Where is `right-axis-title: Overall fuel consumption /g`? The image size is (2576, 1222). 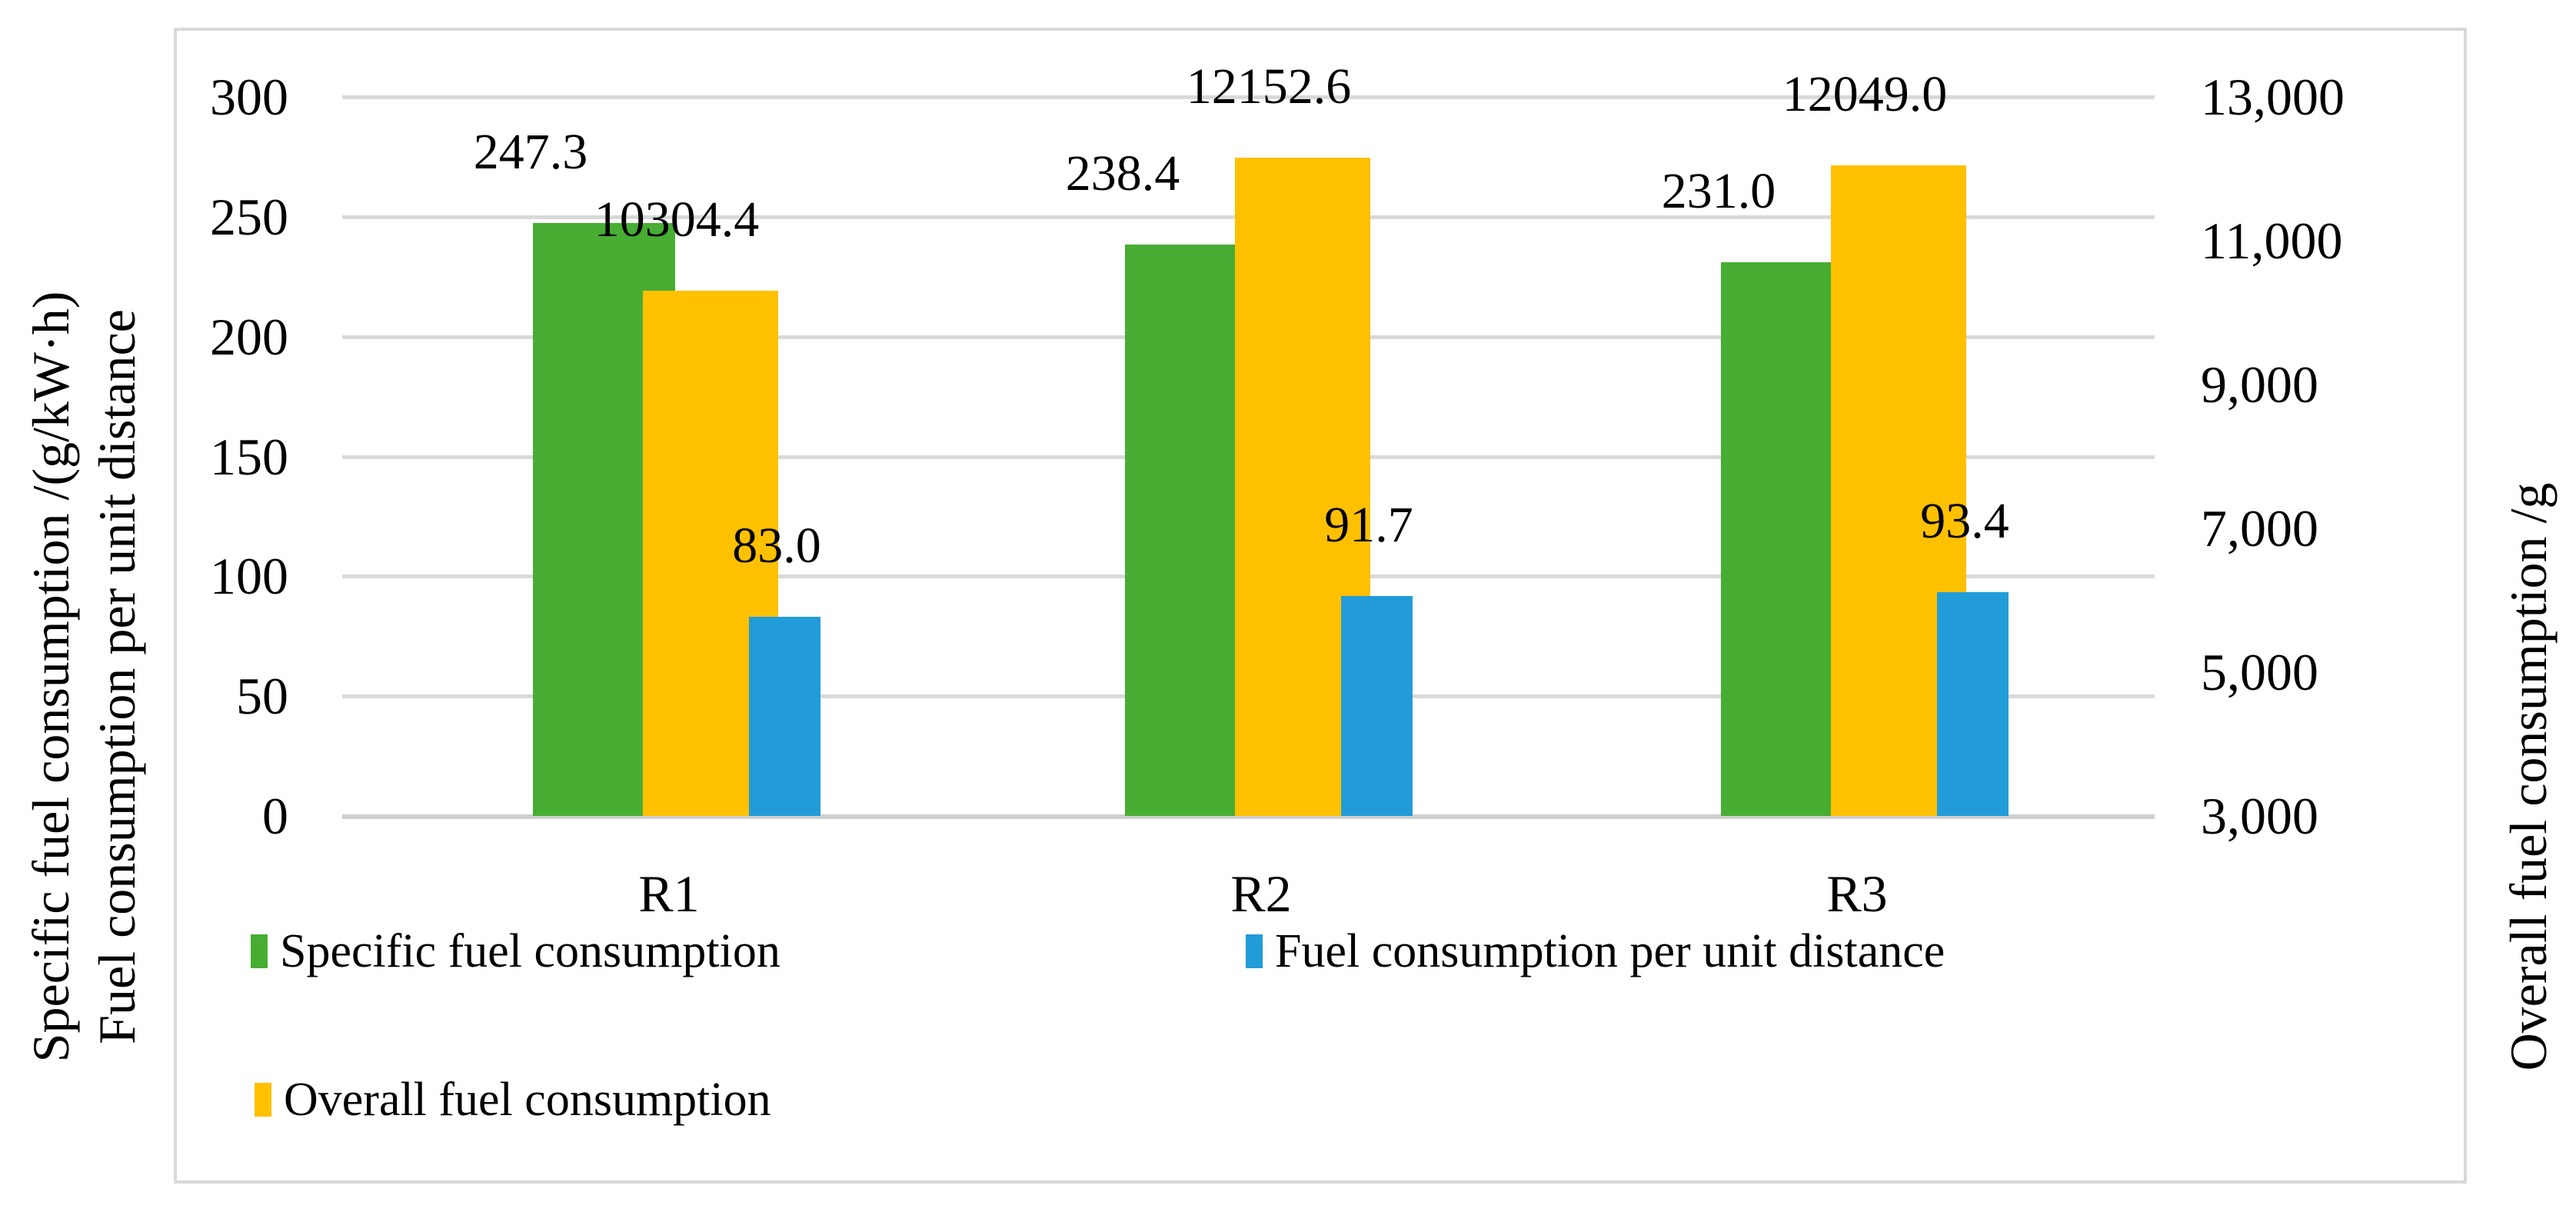 right-axis-title: Overall fuel consumption /g is located at coordinates (2528, 777).